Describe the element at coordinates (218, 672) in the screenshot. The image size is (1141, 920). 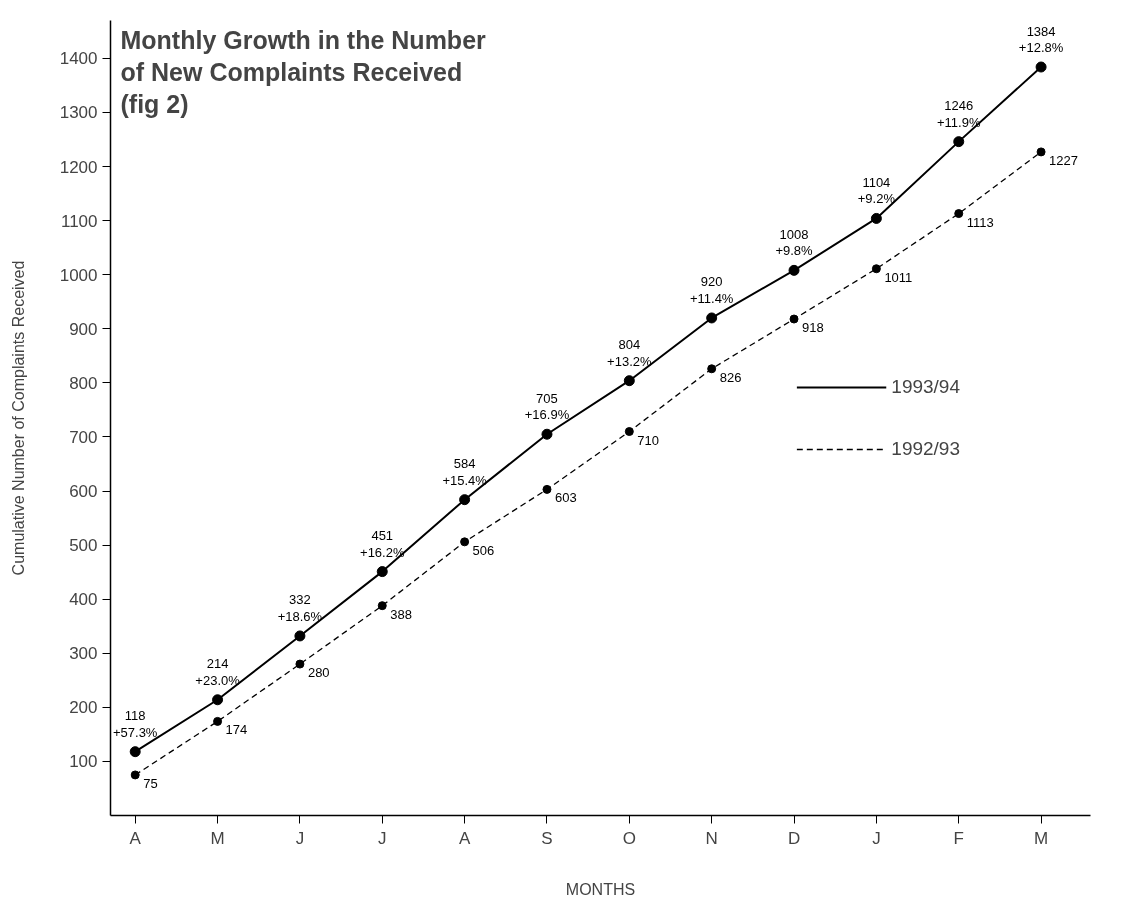
I see `data-label: 214 +23.0%` at that location.